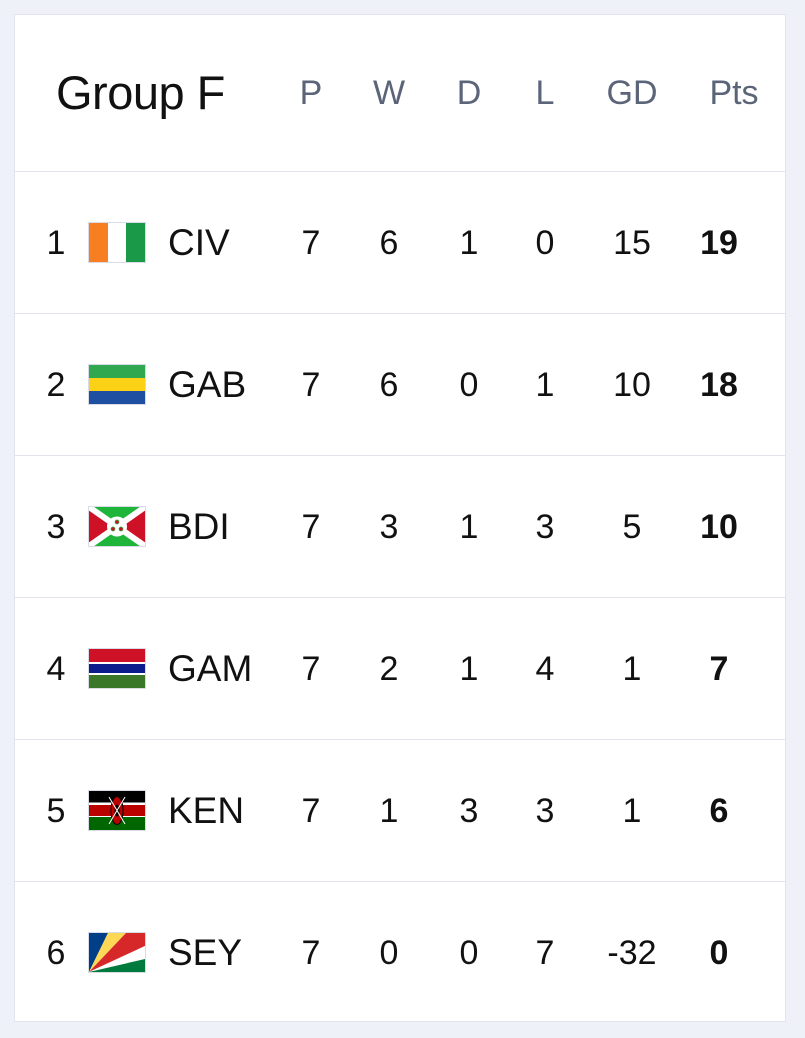 The image size is (805, 1038). I want to click on position-value: 5, so click(56, 811).